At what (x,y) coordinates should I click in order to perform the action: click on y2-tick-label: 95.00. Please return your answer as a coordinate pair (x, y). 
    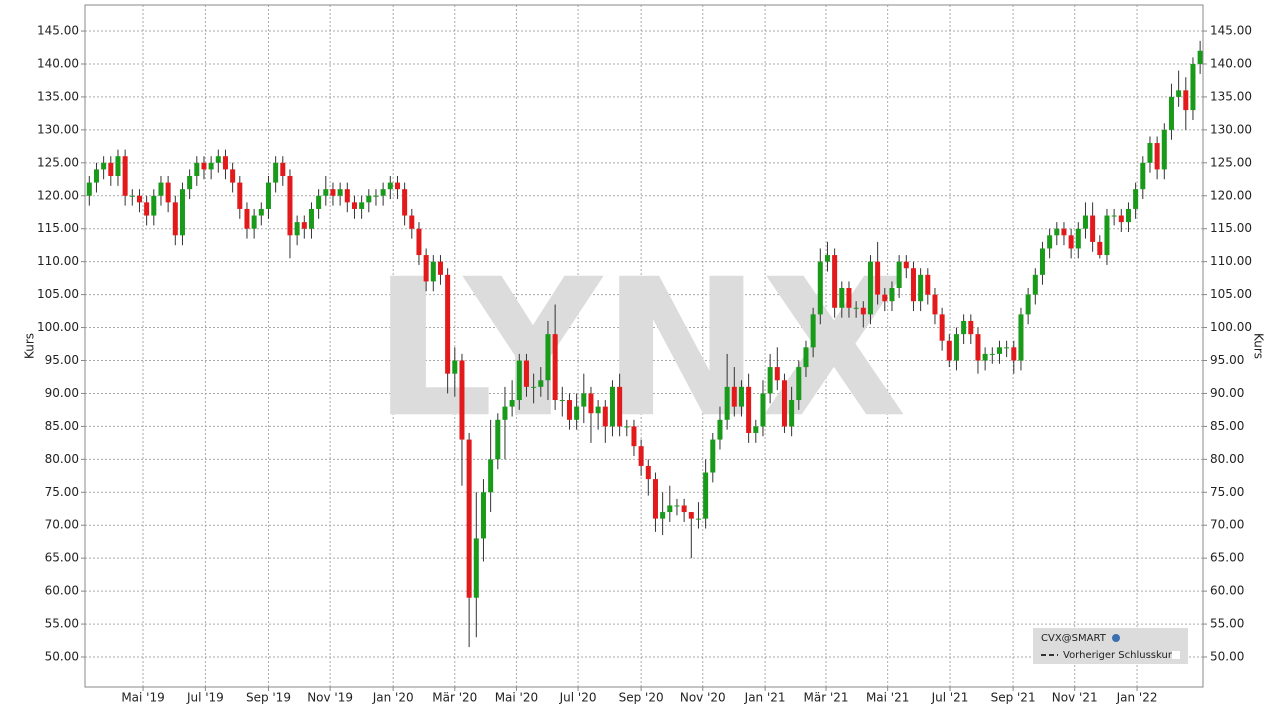
    Looking at the image, I should click on (1227, 360).